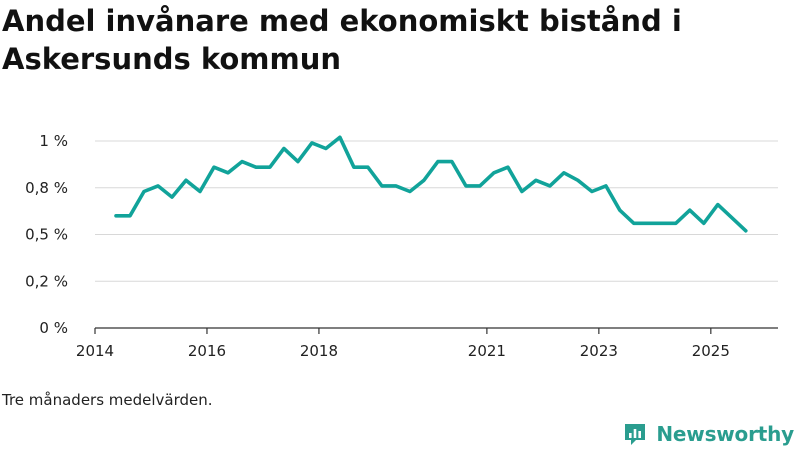 The image size is (800, 450). Describe the element at coordinates (427, 343) in the screenshot. I see `x-axis: 2014 2016 2018 2021 2023 2025` at that location.